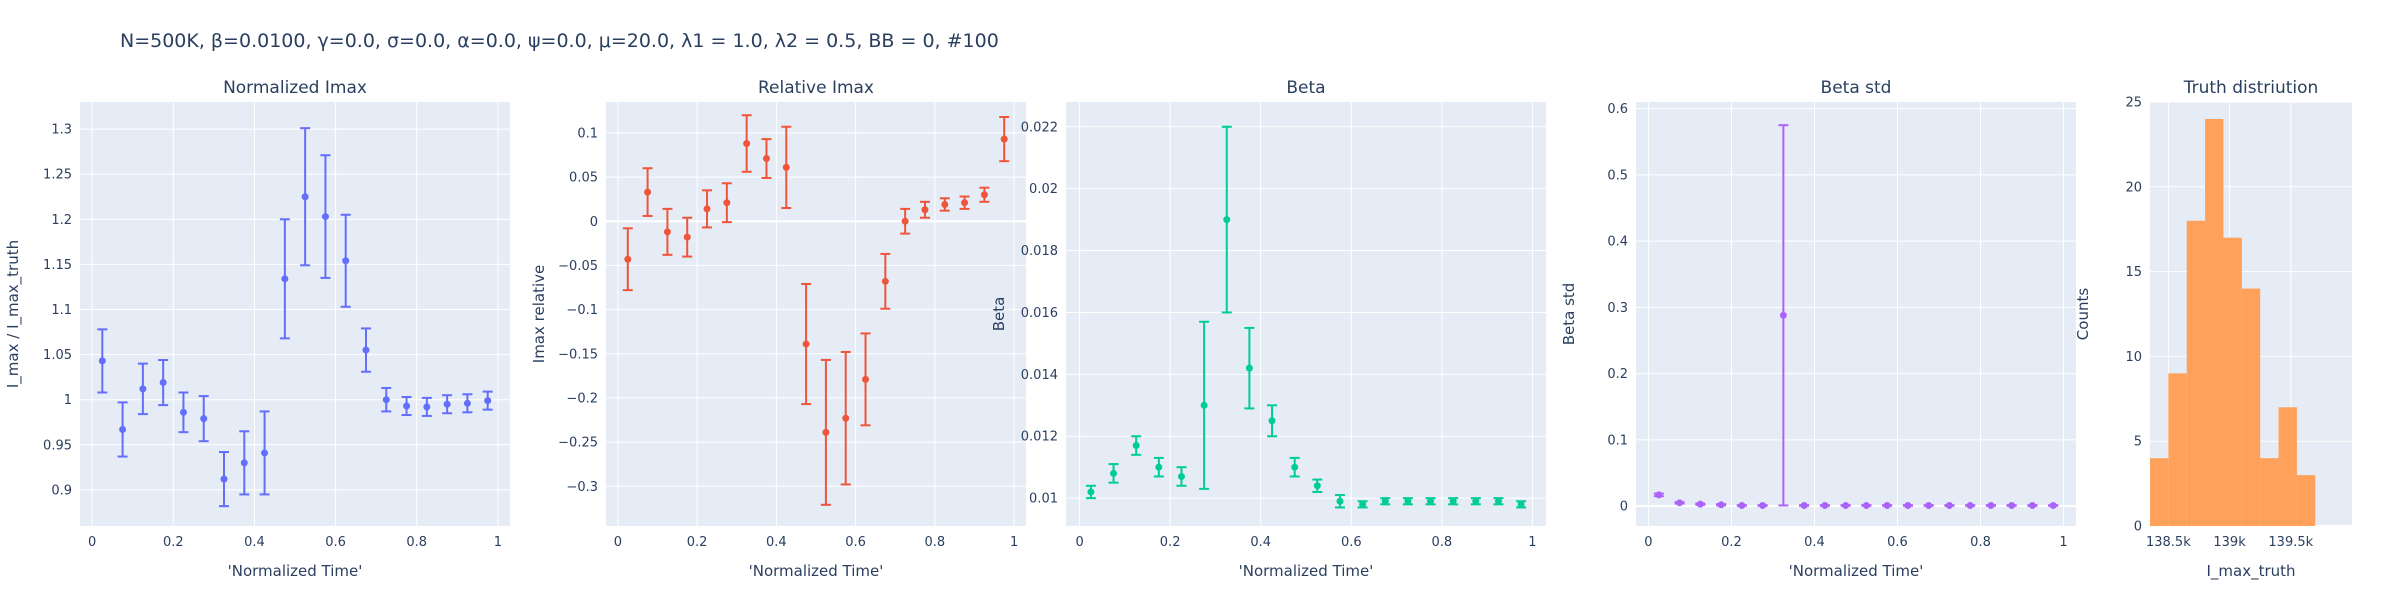  I want to click on y-tick-label: 0.022, so click(1039, 127).